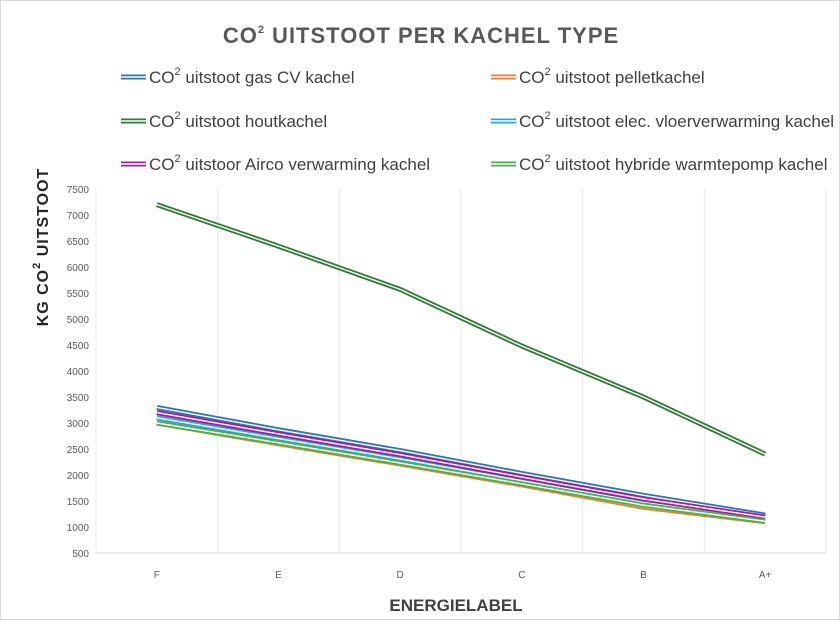 This screenshot has height=620, width=840. I want to click on legend-label: CO2 uitstoot pelletkachel, so click(612, 76).